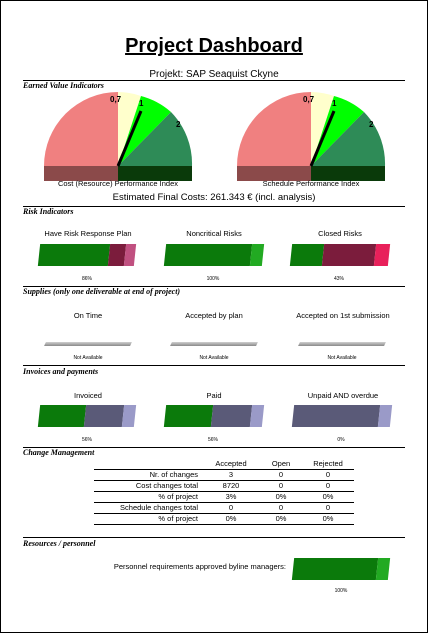 The image size is (430, 635). I want to click on supply-bar-accepted-plan, so click(214, 344).